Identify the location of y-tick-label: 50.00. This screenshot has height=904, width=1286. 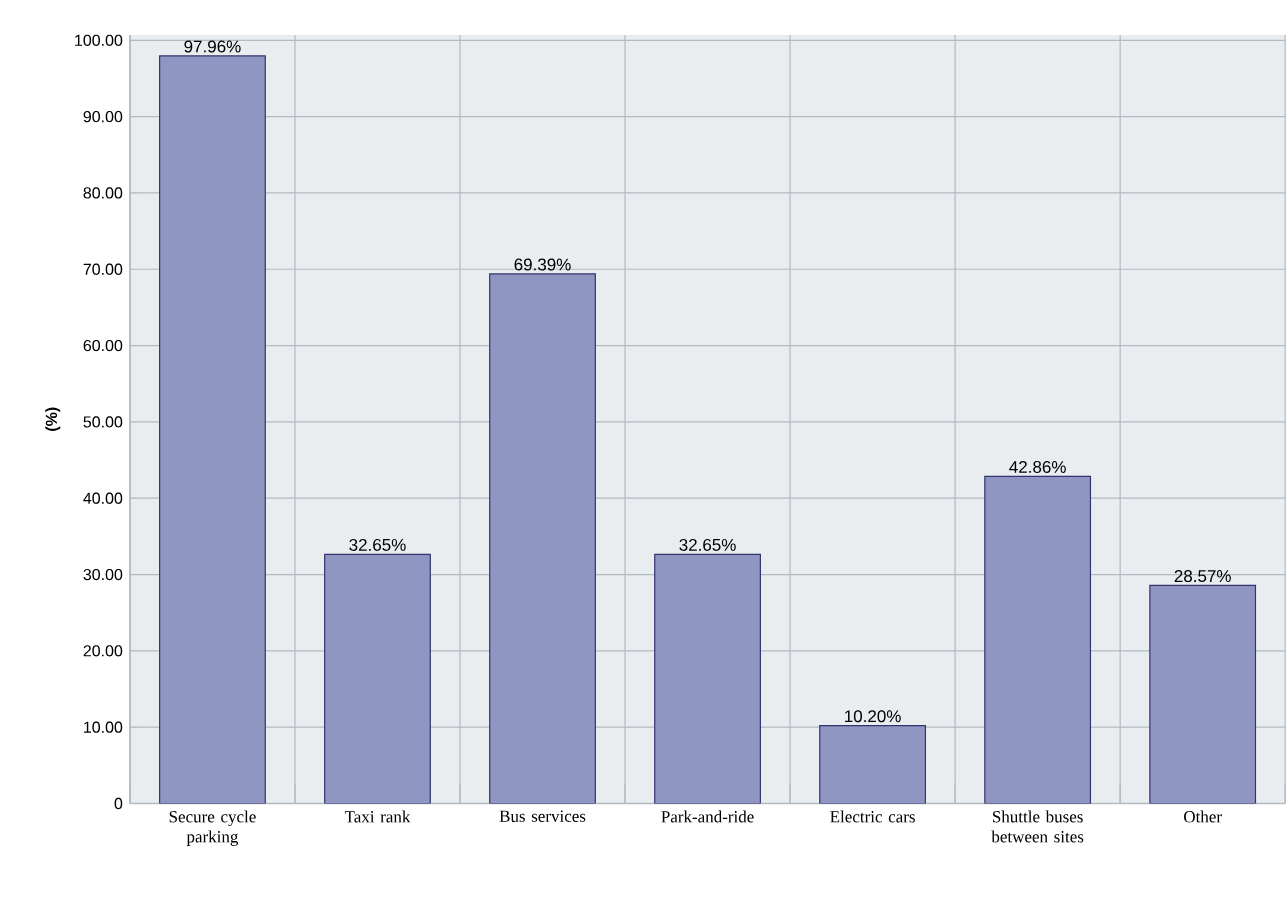
(103, 422).